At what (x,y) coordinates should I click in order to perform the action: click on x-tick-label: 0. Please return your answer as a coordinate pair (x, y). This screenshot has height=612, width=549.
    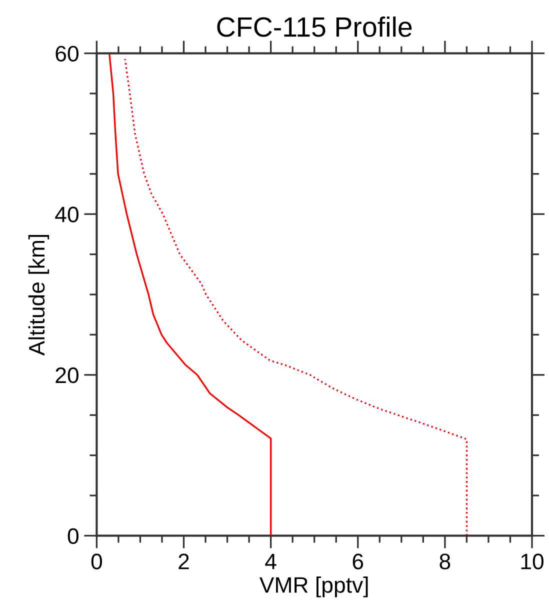
    Looking at the image, I should click on (96, 562).